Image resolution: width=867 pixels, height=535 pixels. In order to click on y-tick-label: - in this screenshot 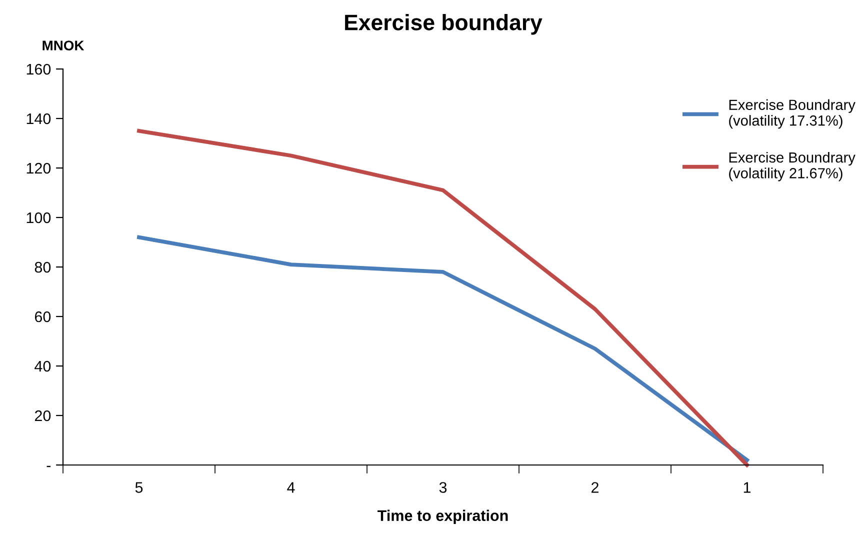, I will do `click(48, 467)`.